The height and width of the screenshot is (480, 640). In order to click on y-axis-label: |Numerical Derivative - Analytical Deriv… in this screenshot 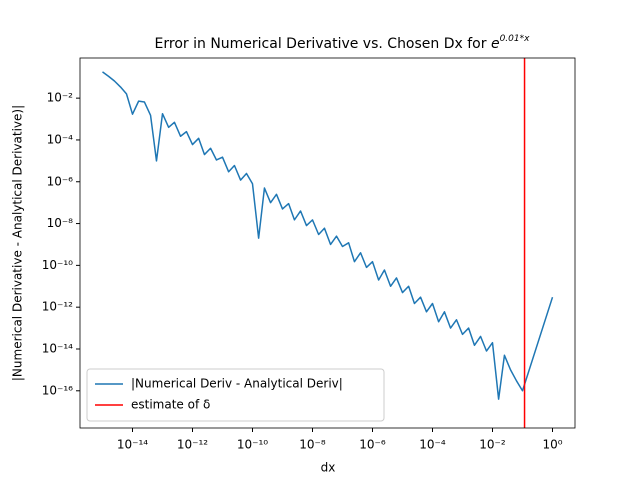, I will do `click(18, 243)`.